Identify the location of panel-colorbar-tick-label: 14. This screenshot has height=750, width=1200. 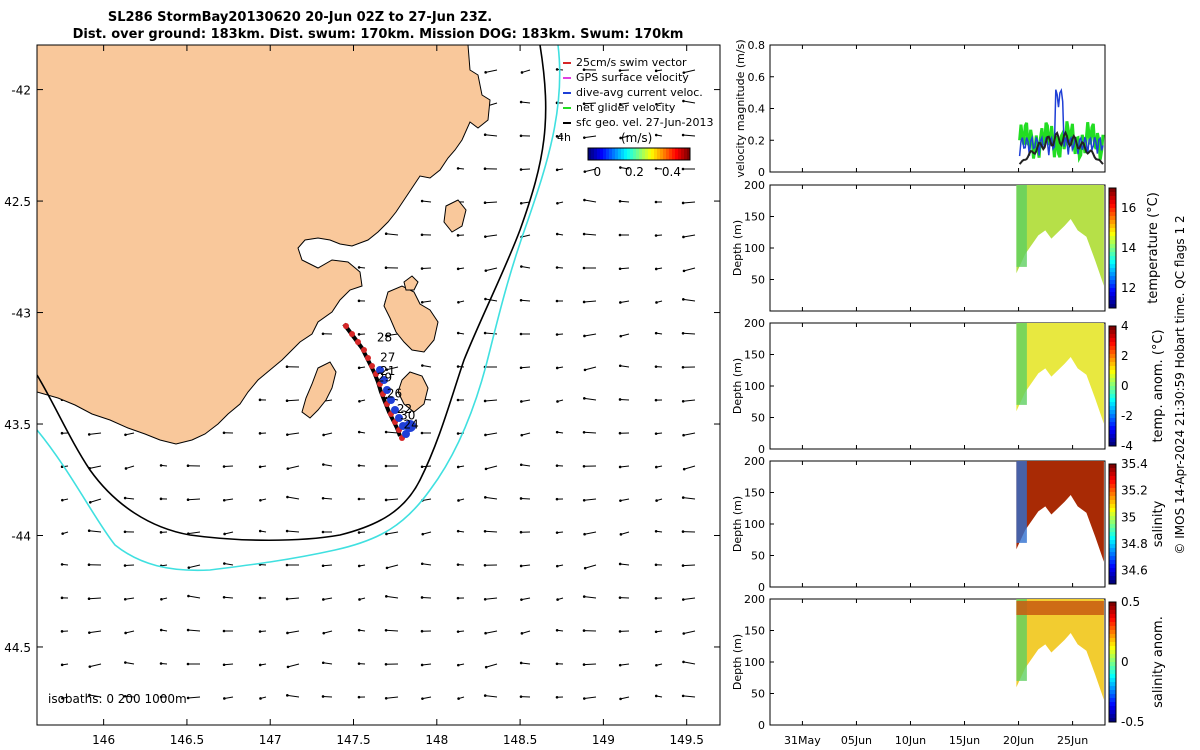
(1128, 248).